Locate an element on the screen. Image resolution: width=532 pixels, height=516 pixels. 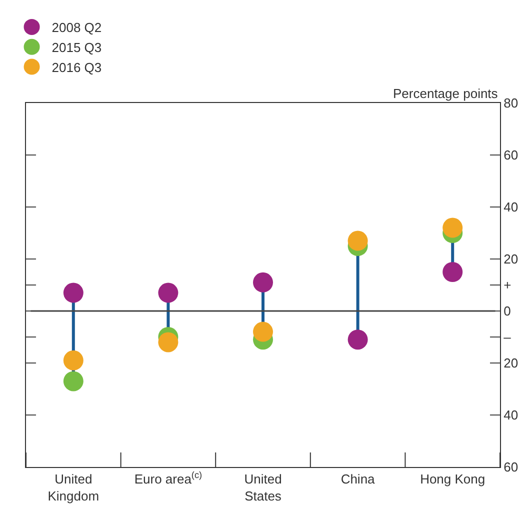
y-tick-label: 80 is located at coordinates (511, 103).